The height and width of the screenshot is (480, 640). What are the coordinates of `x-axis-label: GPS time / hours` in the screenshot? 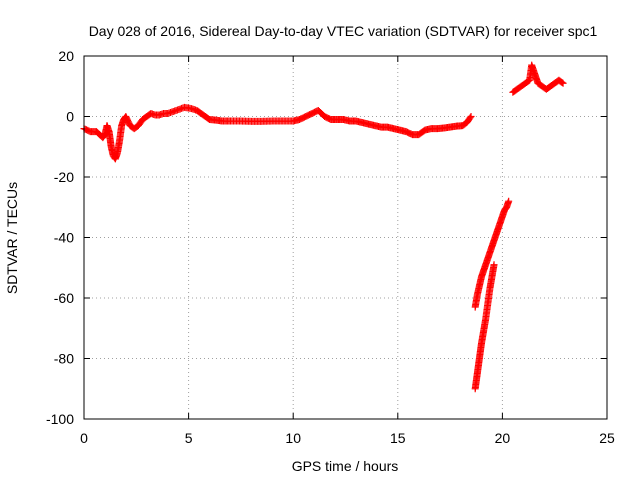 It's located at (345, 466).